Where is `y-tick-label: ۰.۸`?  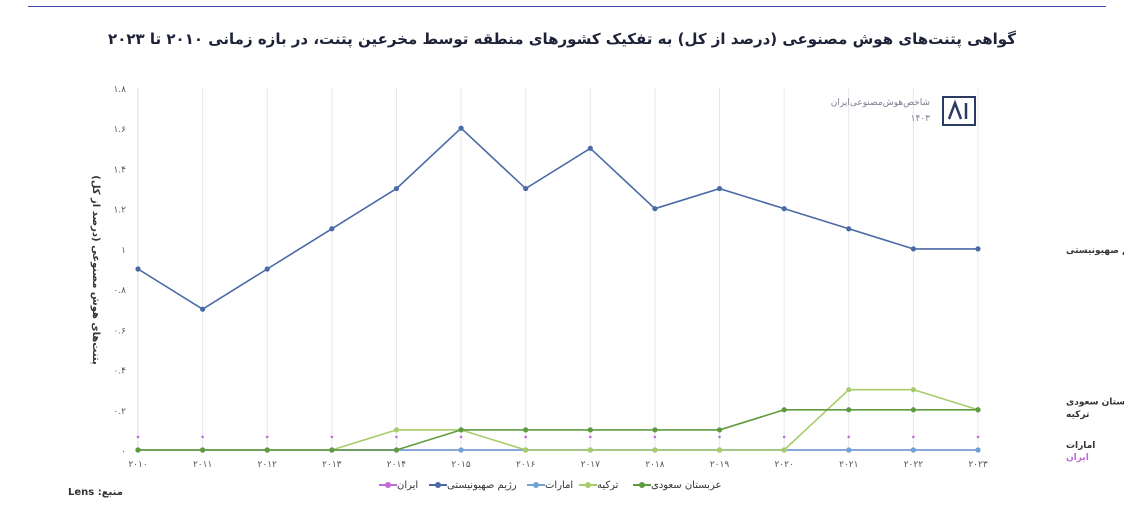
y-tick-label: ۰.۸ is located at coordinates (119, 291).